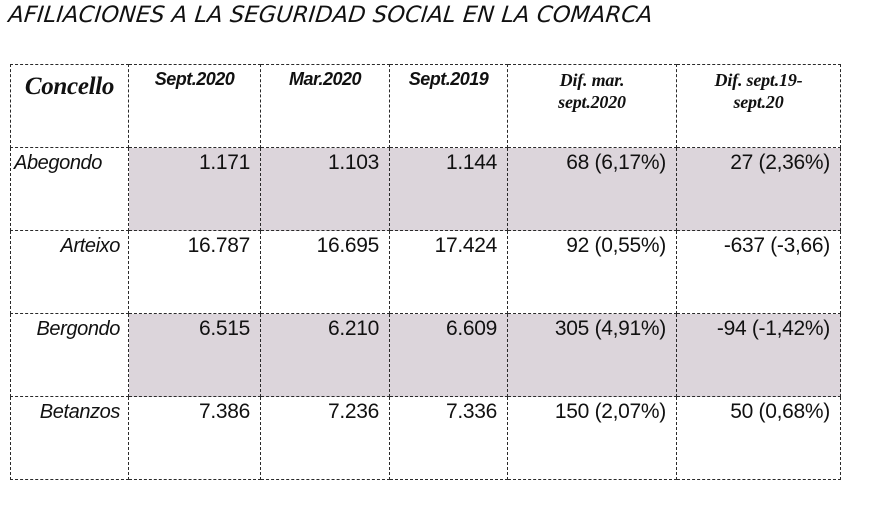 The image size is (880, 524). I want to click on cell-sept-2020: 7.386, so click(194, 438).